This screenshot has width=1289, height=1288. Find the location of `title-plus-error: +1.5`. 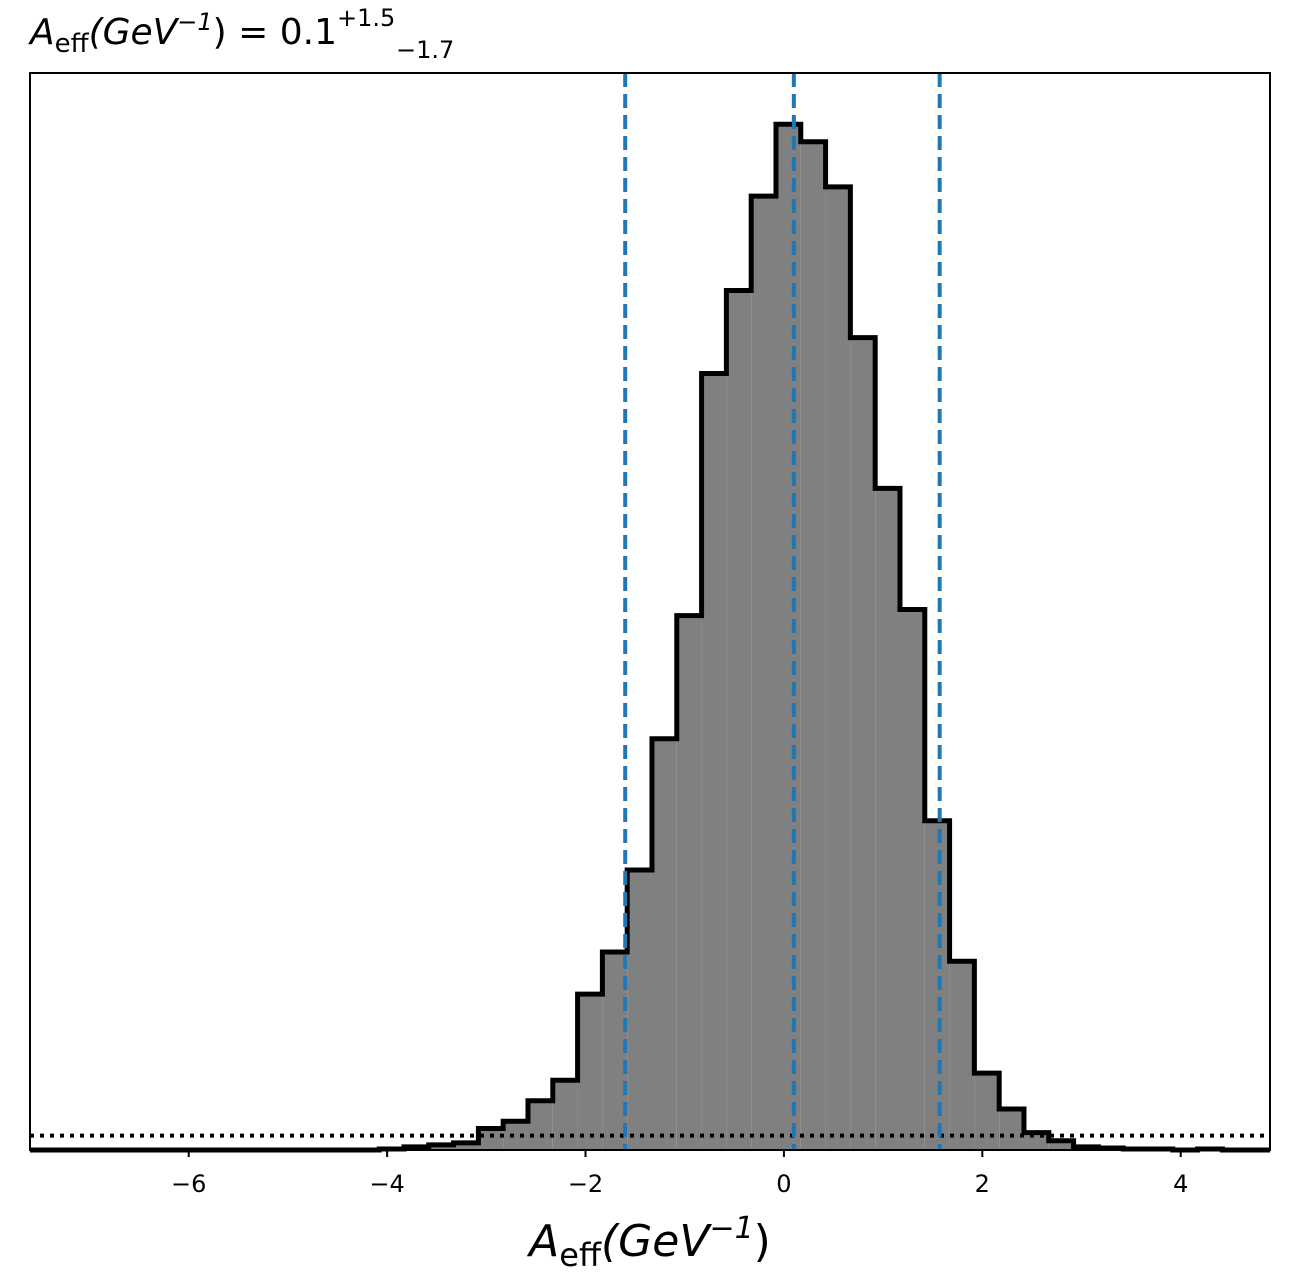

title-plus-error: +1.5 is located at coordinates (366, 18).